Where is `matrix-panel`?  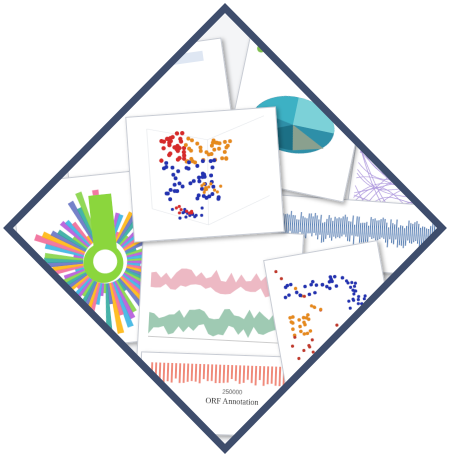
matrix-panel is located at coordinates (332, 320).